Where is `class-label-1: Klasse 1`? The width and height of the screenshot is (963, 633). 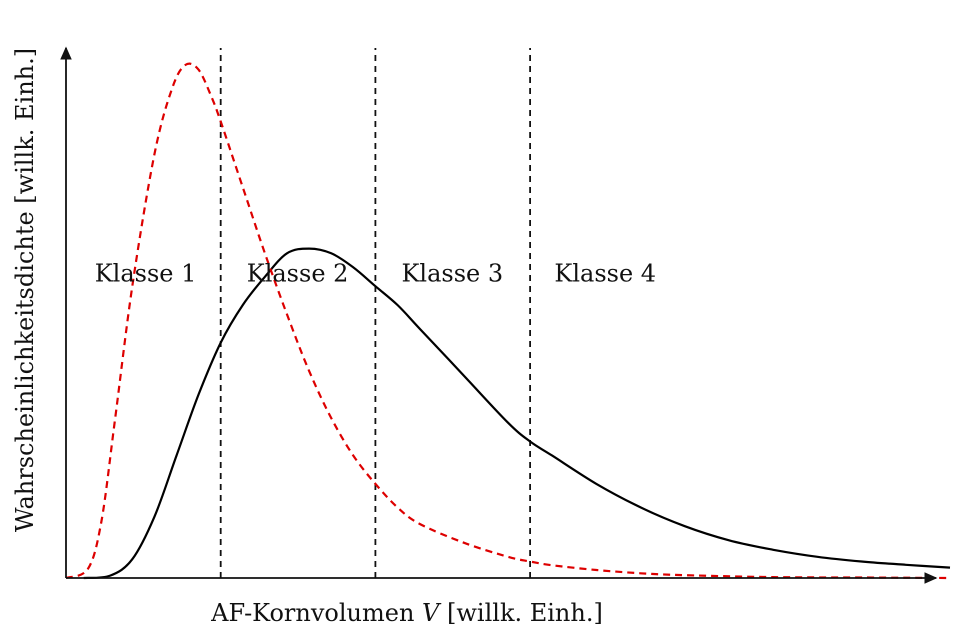
class-label-1: Klasse 1 is located at coordinates (146, 273).